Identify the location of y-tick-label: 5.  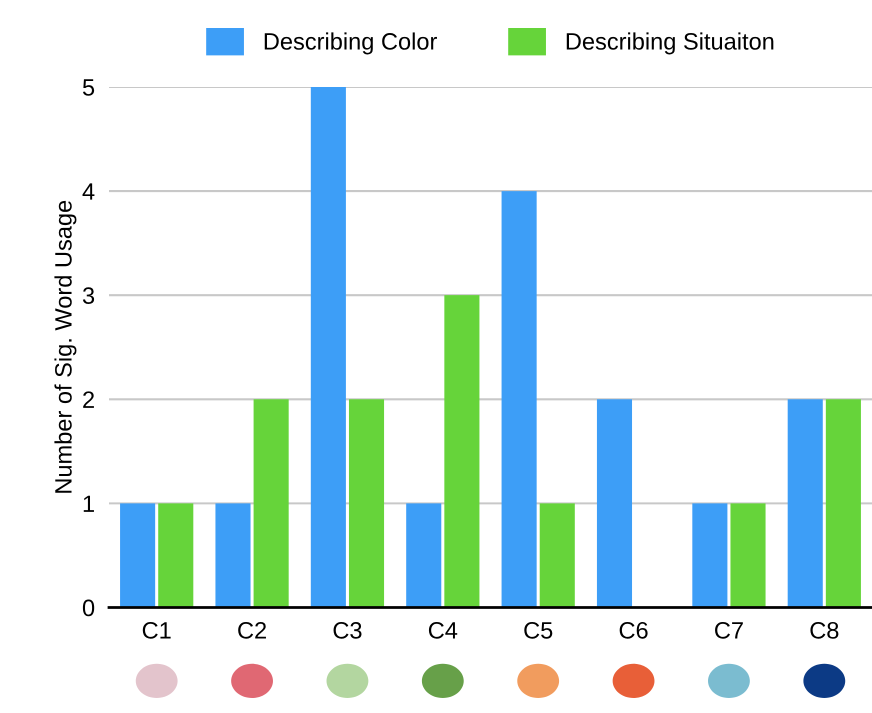
(88, 87).